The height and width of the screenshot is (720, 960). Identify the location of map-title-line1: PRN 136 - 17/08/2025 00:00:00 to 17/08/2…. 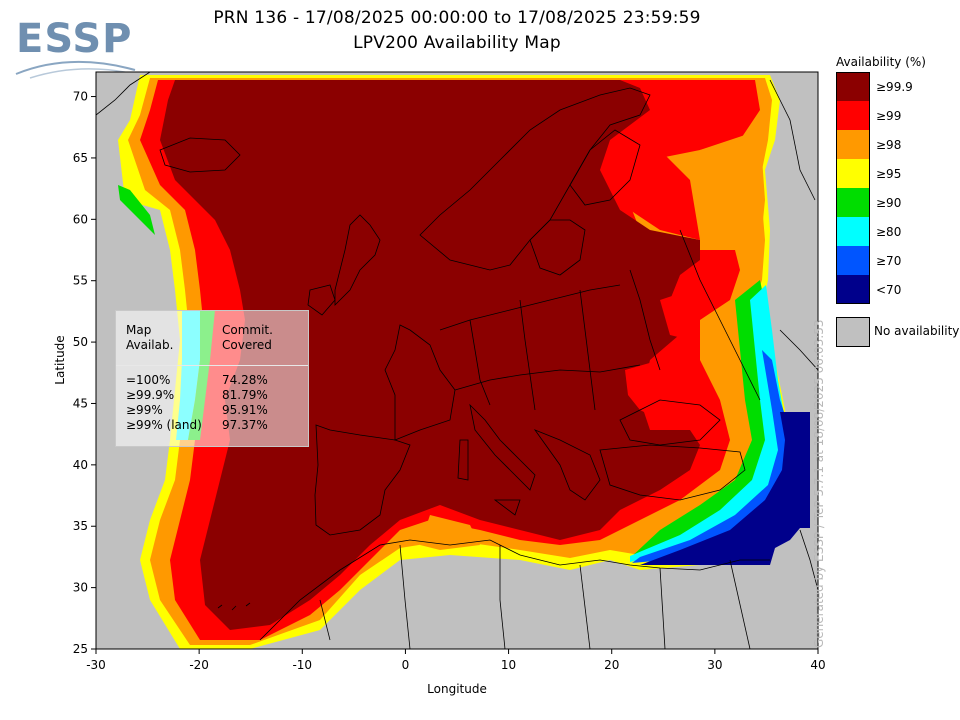
(457, 18).